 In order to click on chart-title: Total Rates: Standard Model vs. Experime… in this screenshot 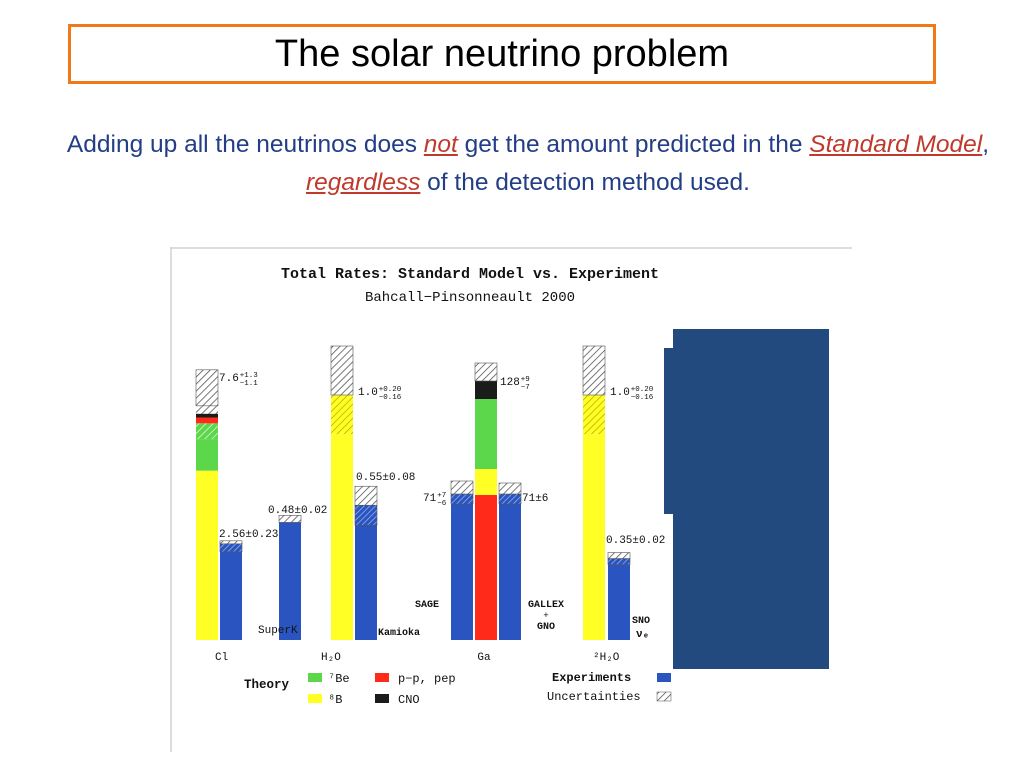, I will do `click(470, 274)`.